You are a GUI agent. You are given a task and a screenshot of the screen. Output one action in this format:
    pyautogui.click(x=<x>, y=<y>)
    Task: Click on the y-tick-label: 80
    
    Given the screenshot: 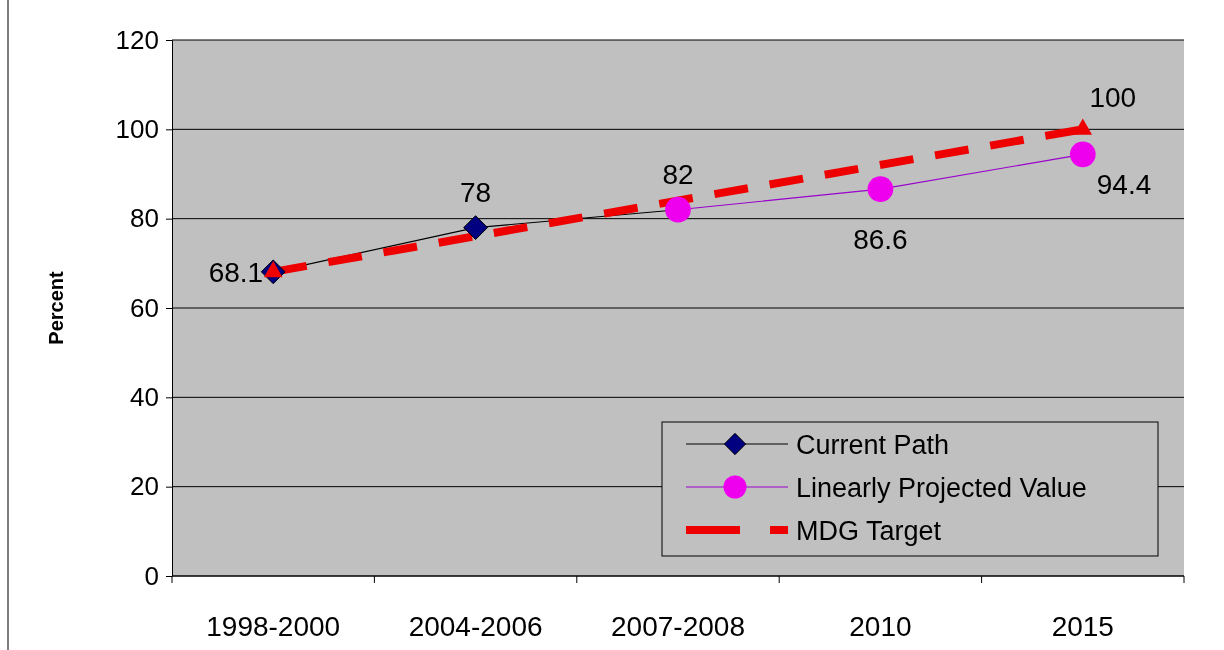 What is the action you would take?
    pyautogui.click(x=144, y=218)
    